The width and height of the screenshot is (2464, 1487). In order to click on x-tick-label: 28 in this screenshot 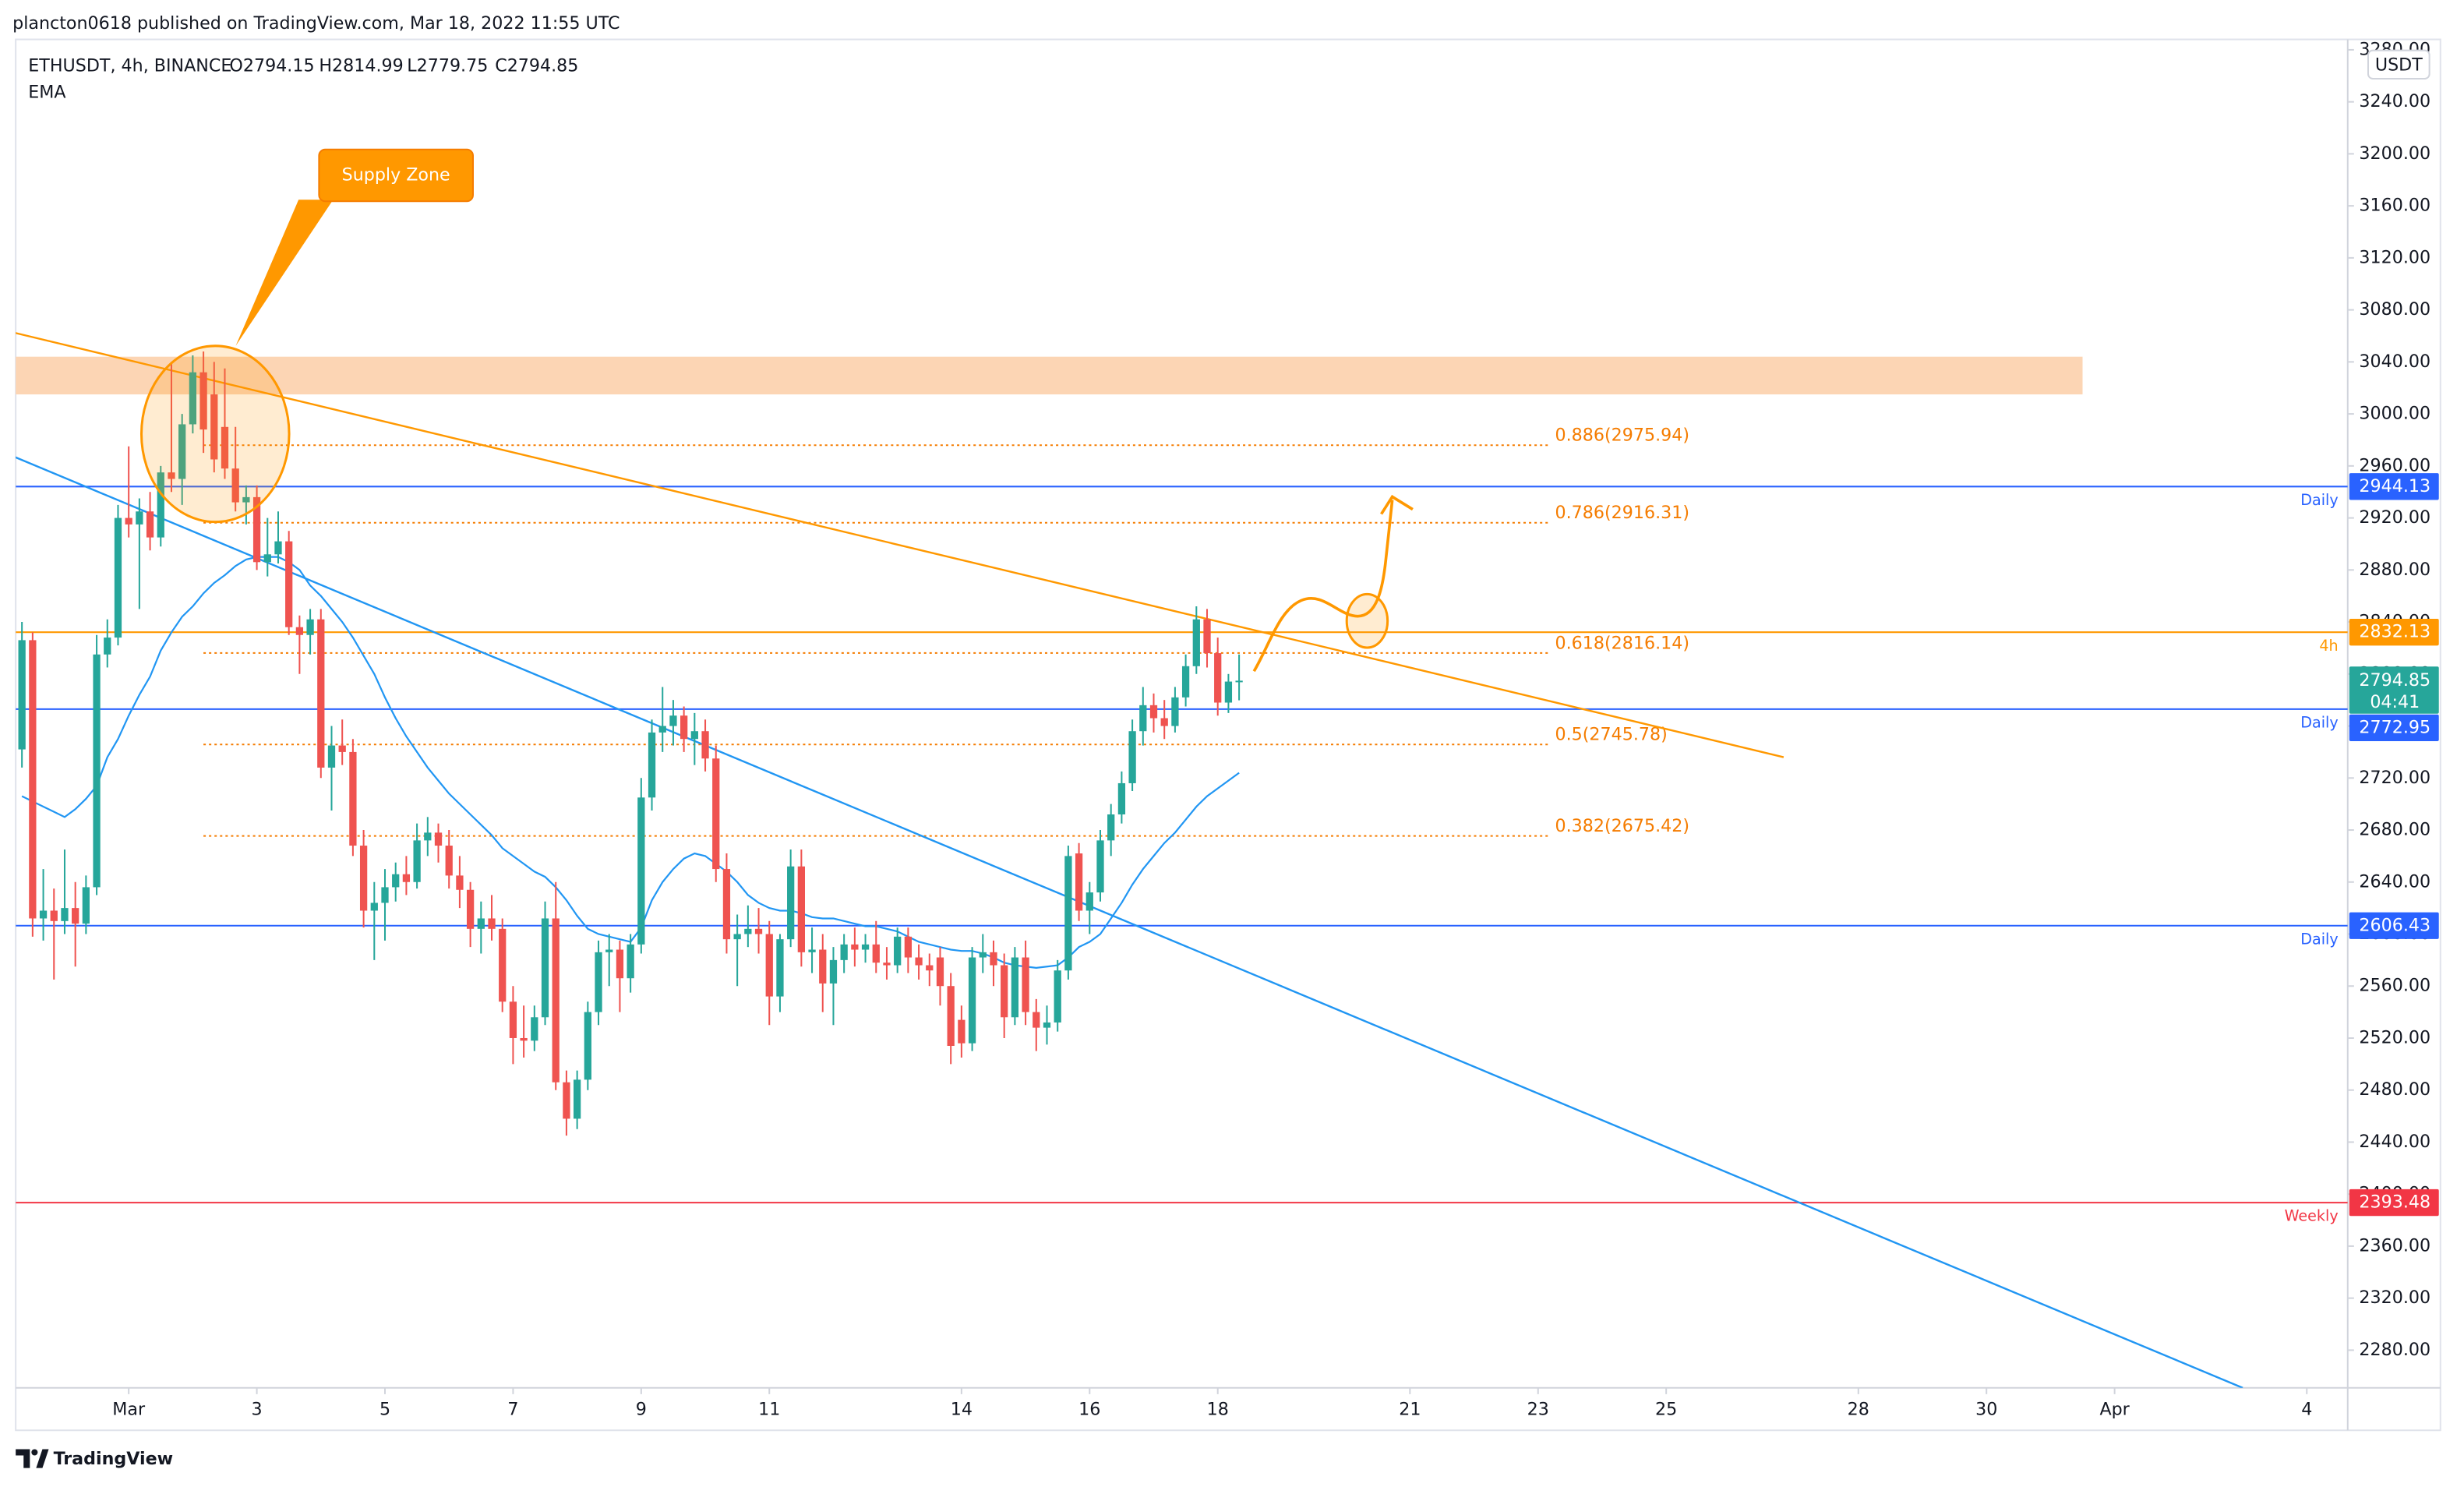, I will do `click(1858, 1410)`.